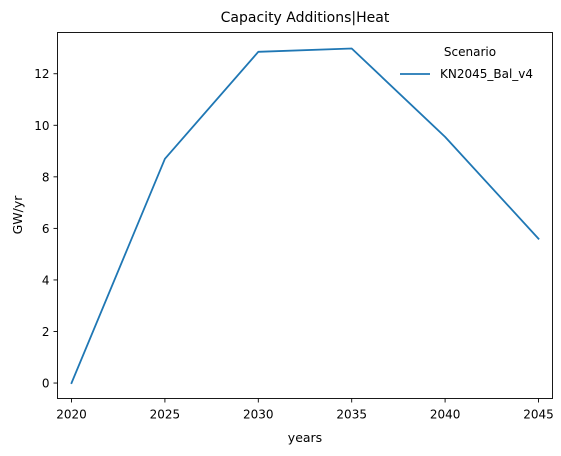 This screenshot has height=456, width=561. What do you see at coordinates (305, 410) in the screenshot?
I see `x-axis: 2020 2025 2030 2035 2040 2045` at bounding box center [305, 410].